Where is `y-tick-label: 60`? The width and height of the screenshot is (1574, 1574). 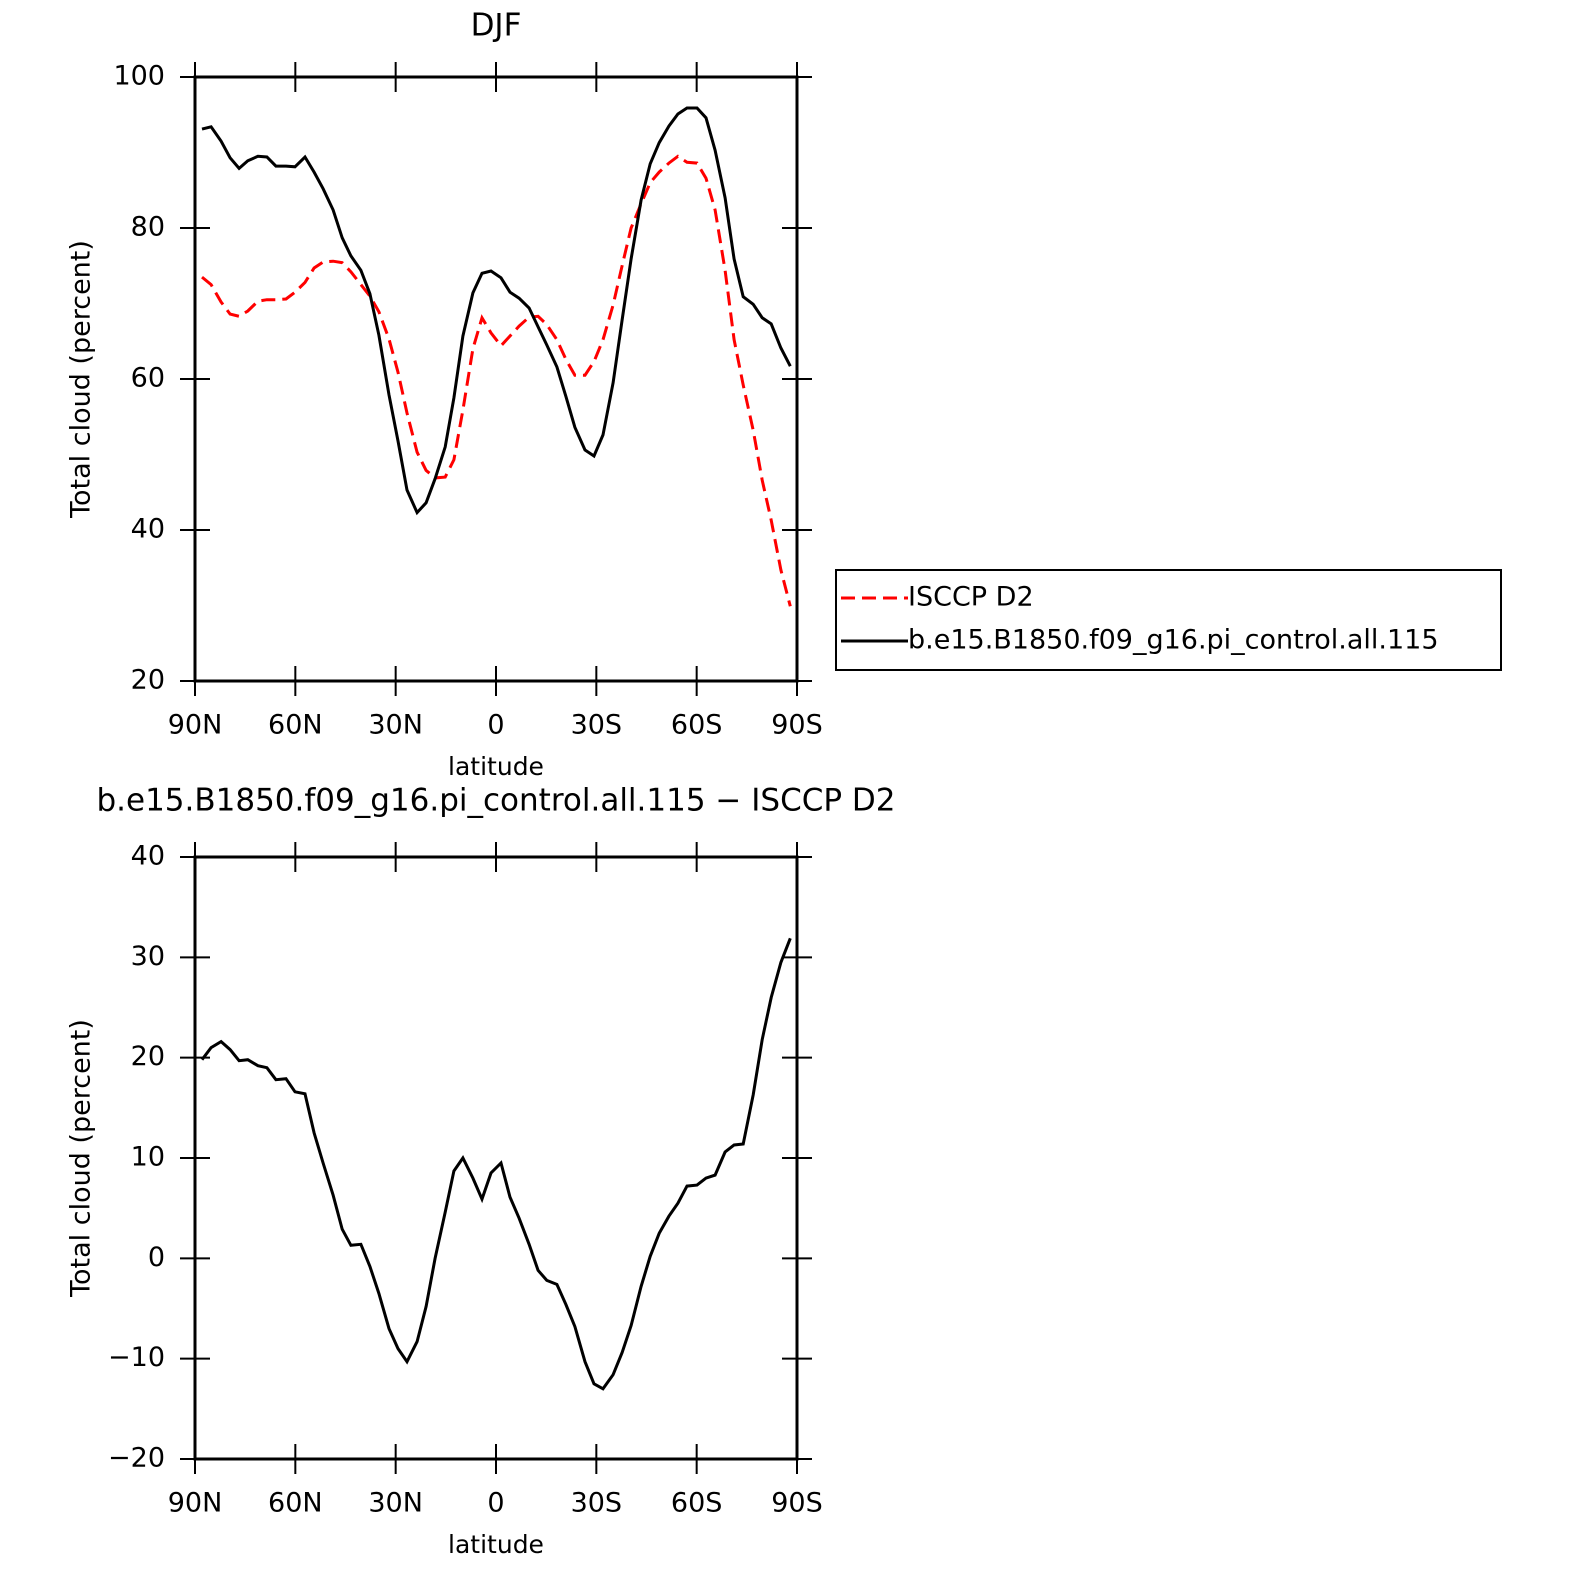
y-tick-label: 60 is located at coordinates (148, 378).